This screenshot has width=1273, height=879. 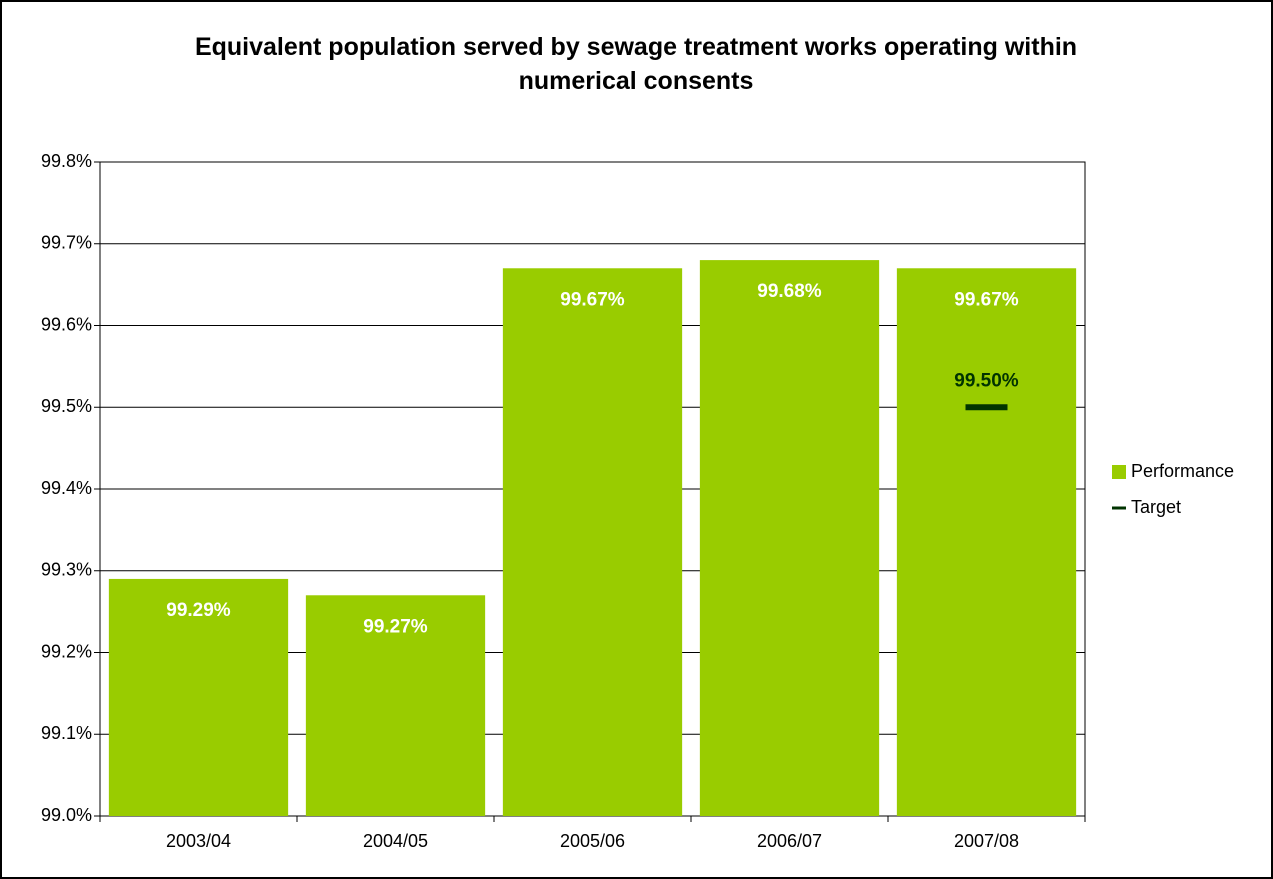 I want to click on value-label: 99.27%, so click(x=395, y=626).